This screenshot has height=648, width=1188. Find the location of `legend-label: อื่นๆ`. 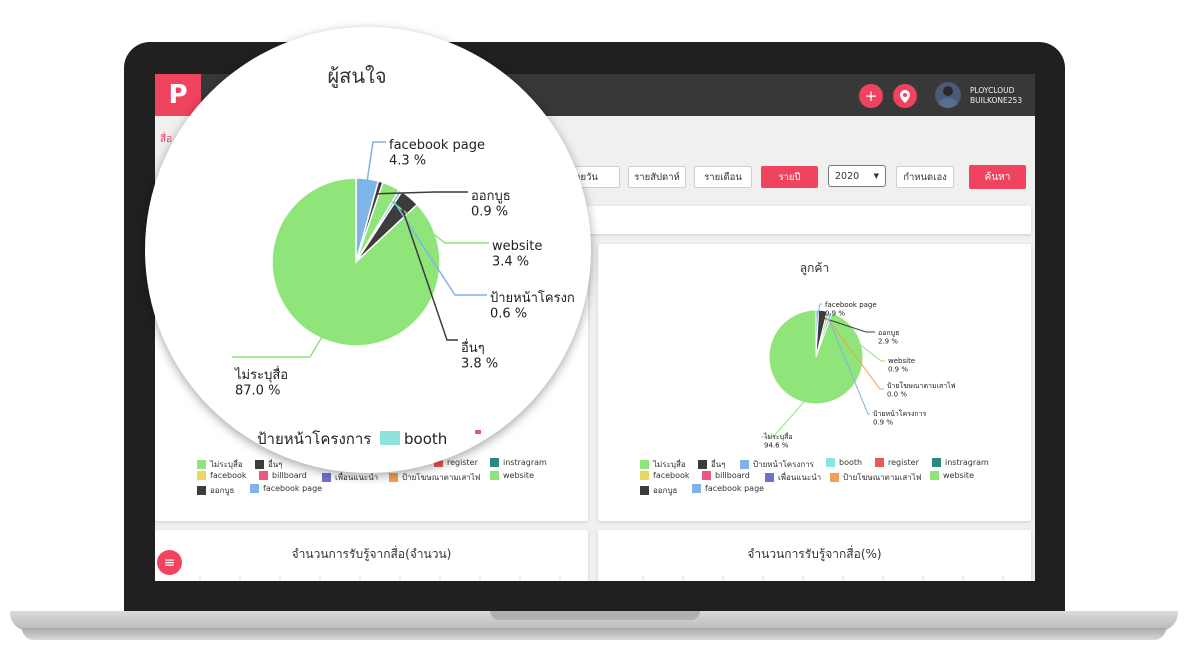

legend-label: อื่นๆ is located at coordinates (718, 464).